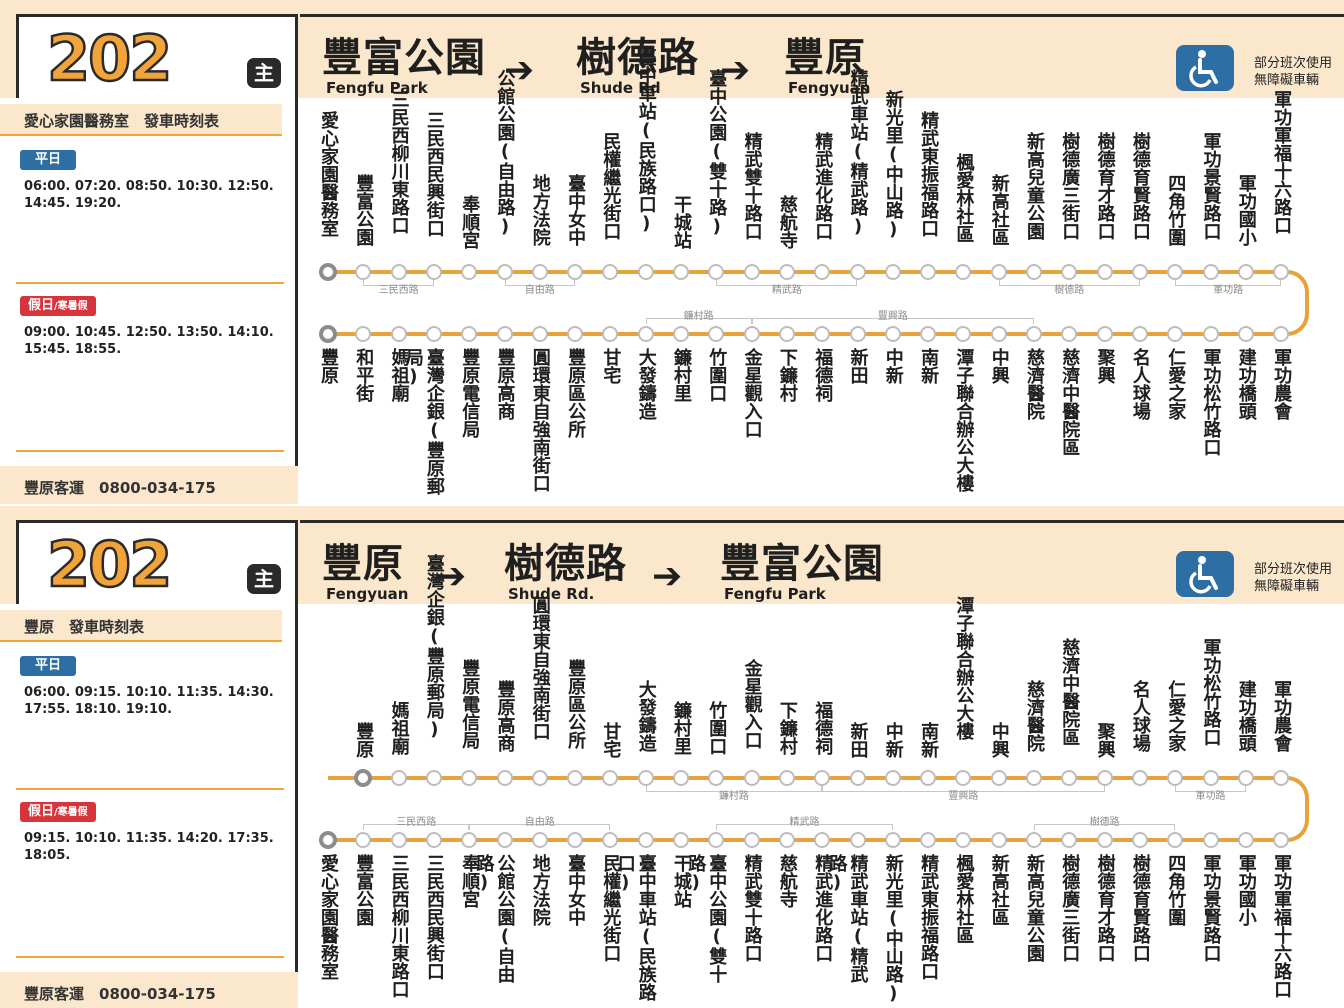 The width and height of the screenshot is (1344, 1008). Describe the element at coordinates (157, 562) in the screenshot. I see `route-number-box: 202 主` at that location.